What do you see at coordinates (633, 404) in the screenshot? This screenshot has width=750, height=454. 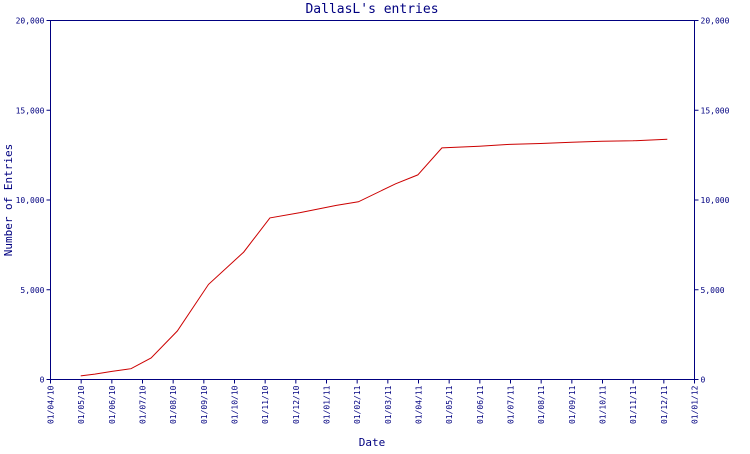 I see `x-tick-label: 01/11/11` at bounding box center [633, 404].